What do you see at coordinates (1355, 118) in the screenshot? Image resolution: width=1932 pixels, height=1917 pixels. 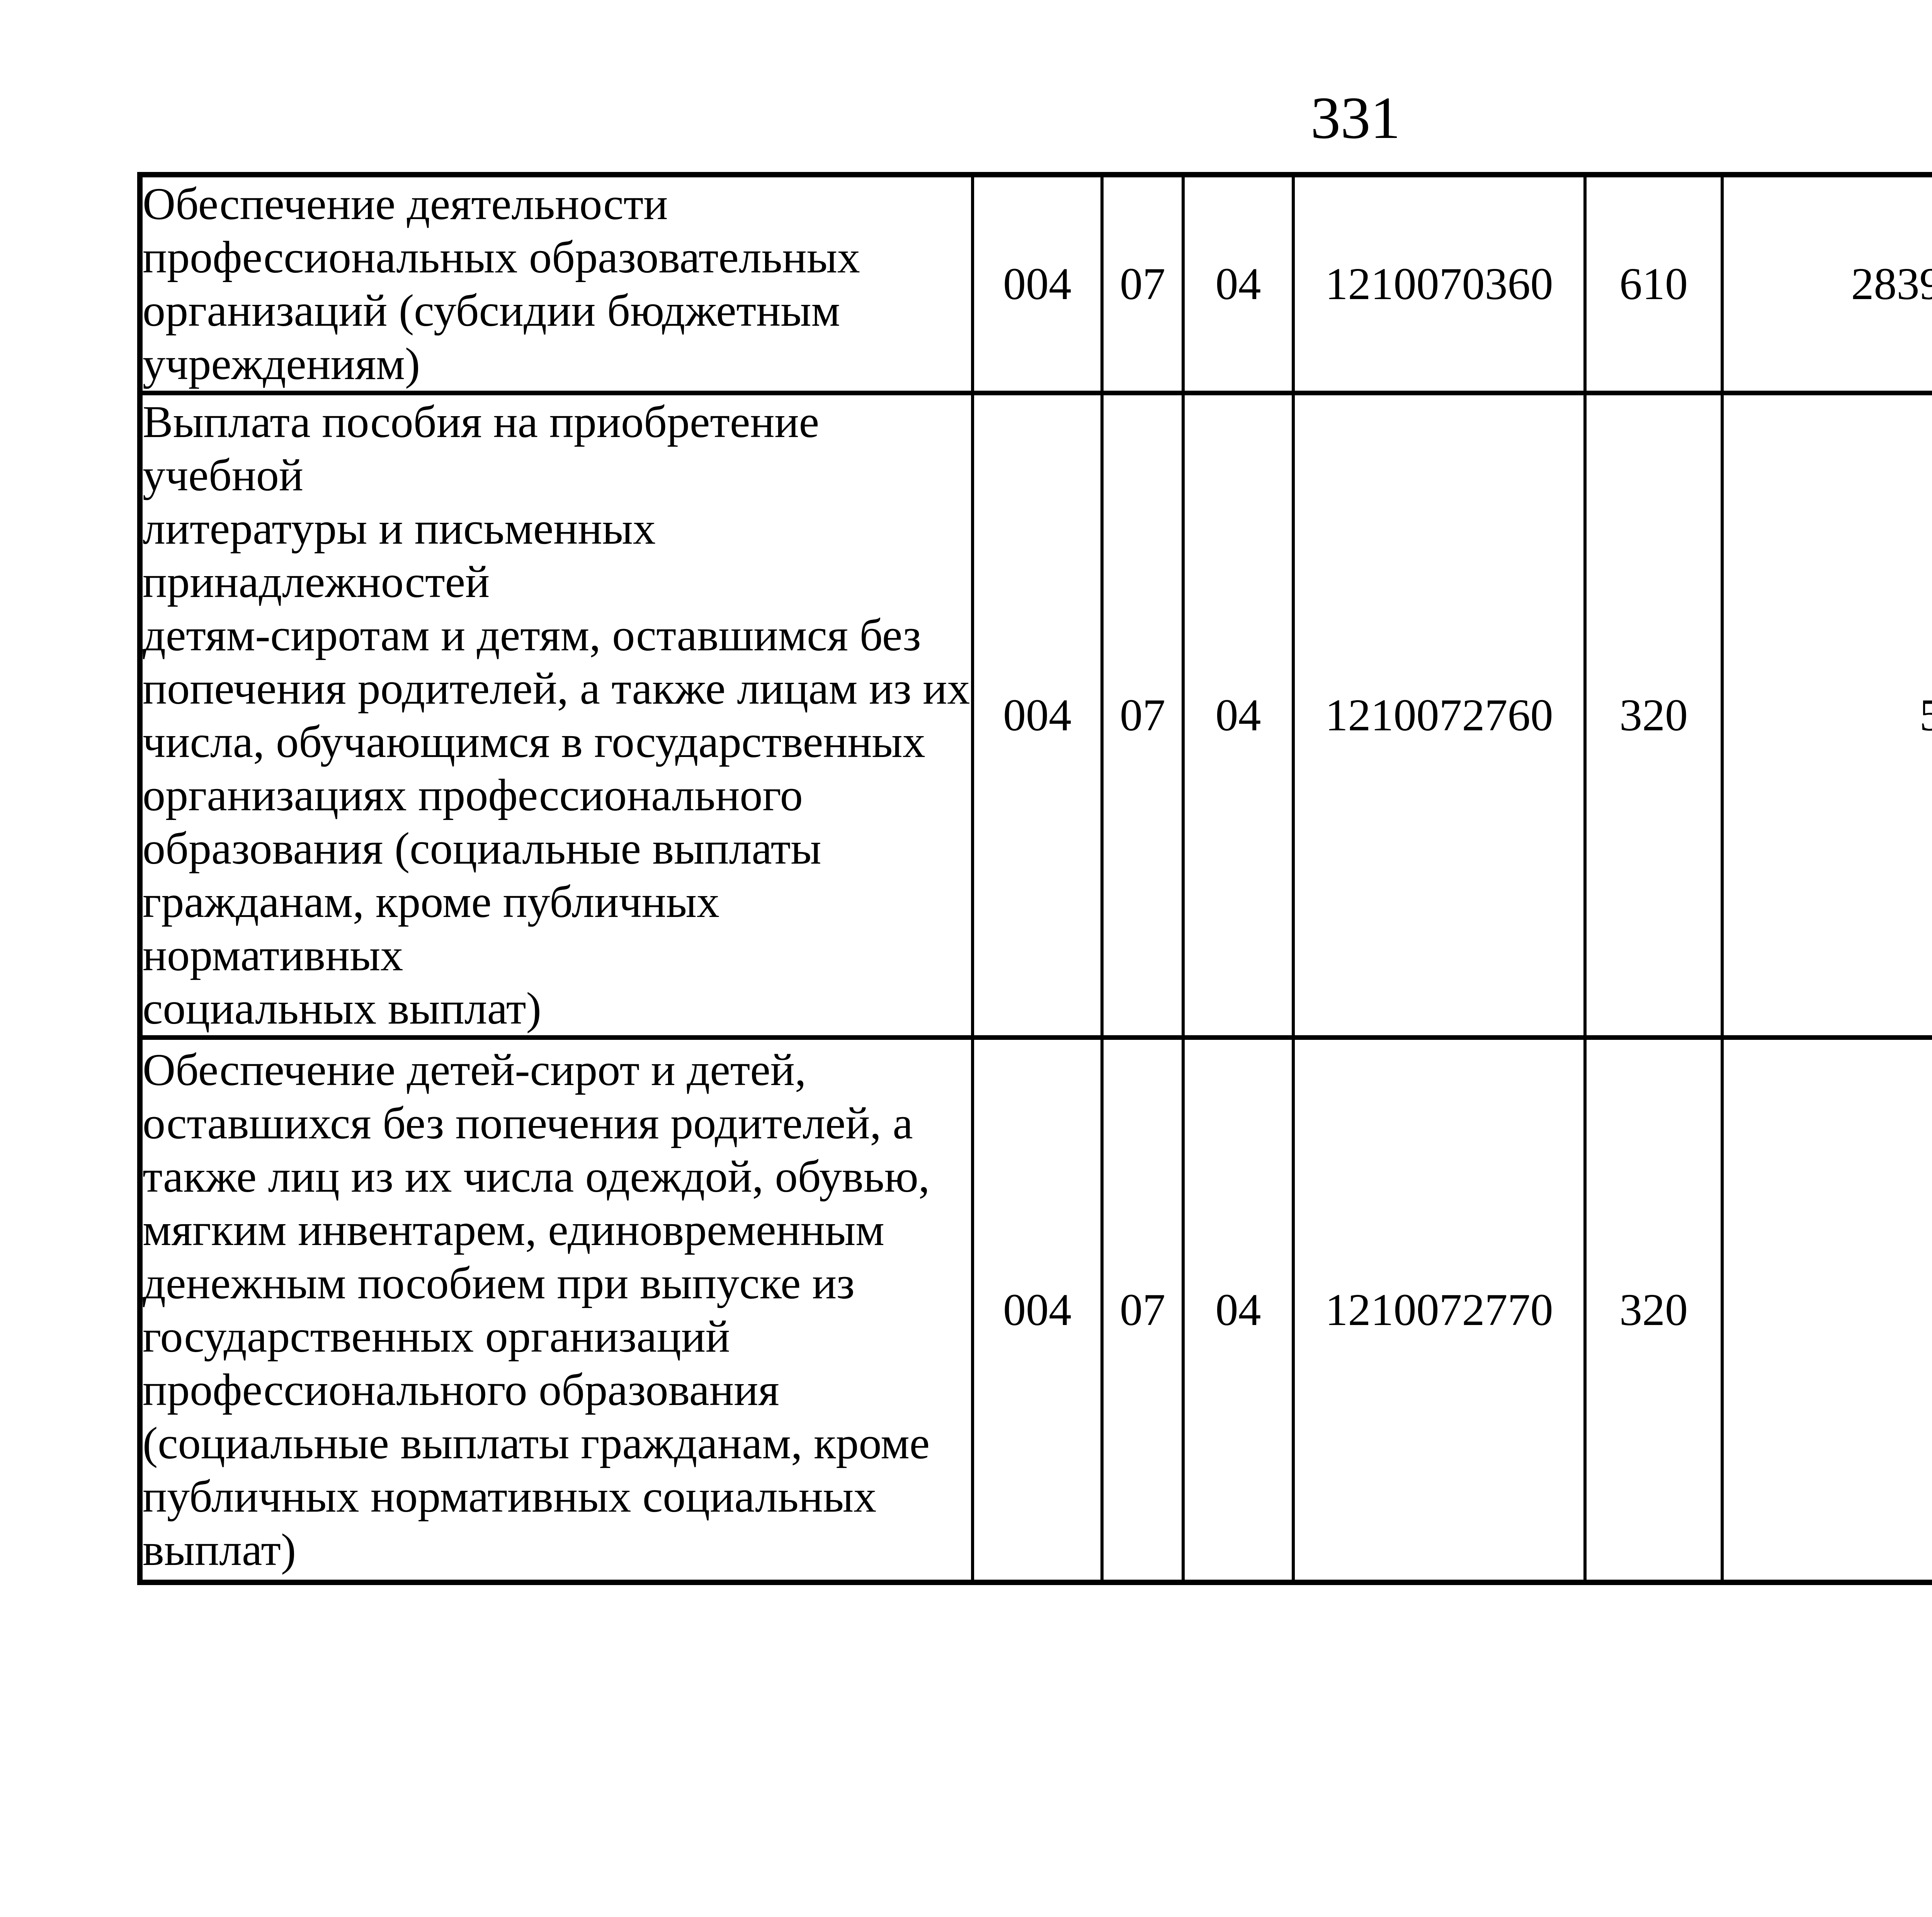 I see `page-number: 331` at bounding box center [1355, 118].